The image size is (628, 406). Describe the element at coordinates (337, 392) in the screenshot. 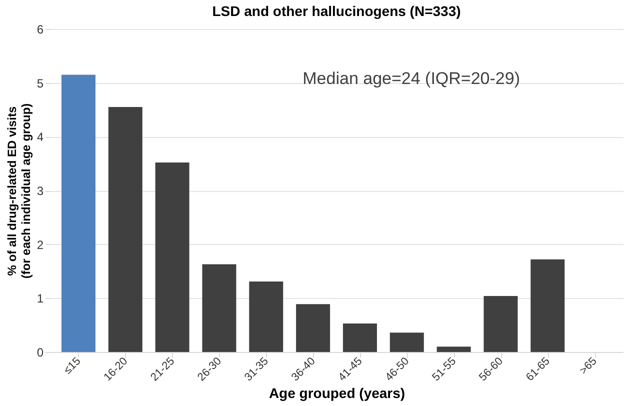

I see `x-axis-title: Age grouped (years)` at that location.